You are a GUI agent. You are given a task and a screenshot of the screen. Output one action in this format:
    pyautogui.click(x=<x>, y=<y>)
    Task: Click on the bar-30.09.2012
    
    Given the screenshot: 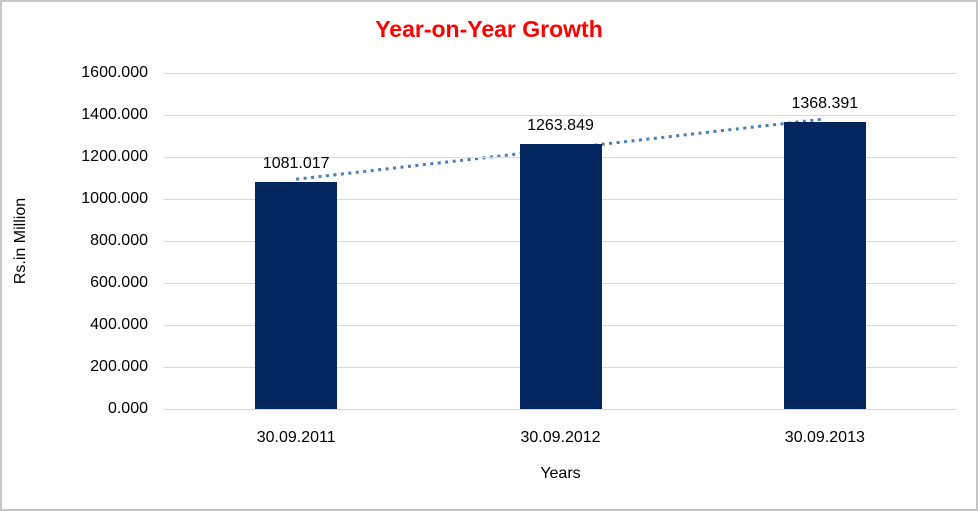 What is the action you would take?
    pyautogui.click(x=560, y=276)
    